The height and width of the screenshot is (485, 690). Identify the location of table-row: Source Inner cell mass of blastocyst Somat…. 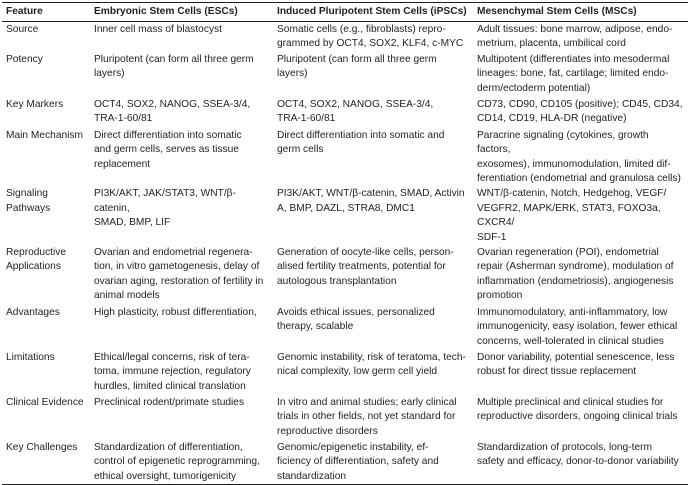
(345, 37).